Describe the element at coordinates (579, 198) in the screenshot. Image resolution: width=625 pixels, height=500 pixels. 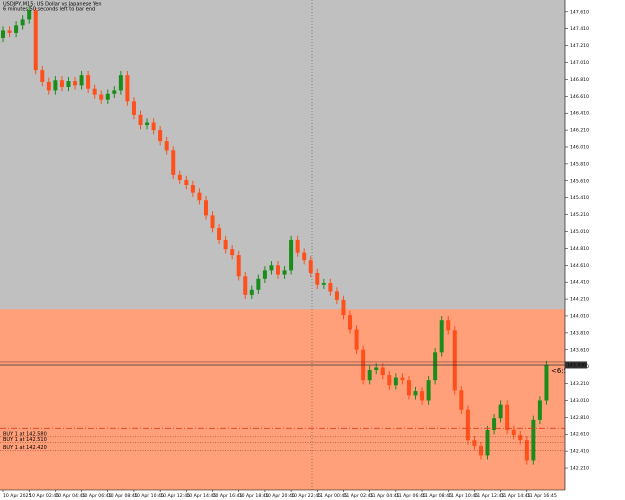
I see `y-tick-label: 145.410` at that location.